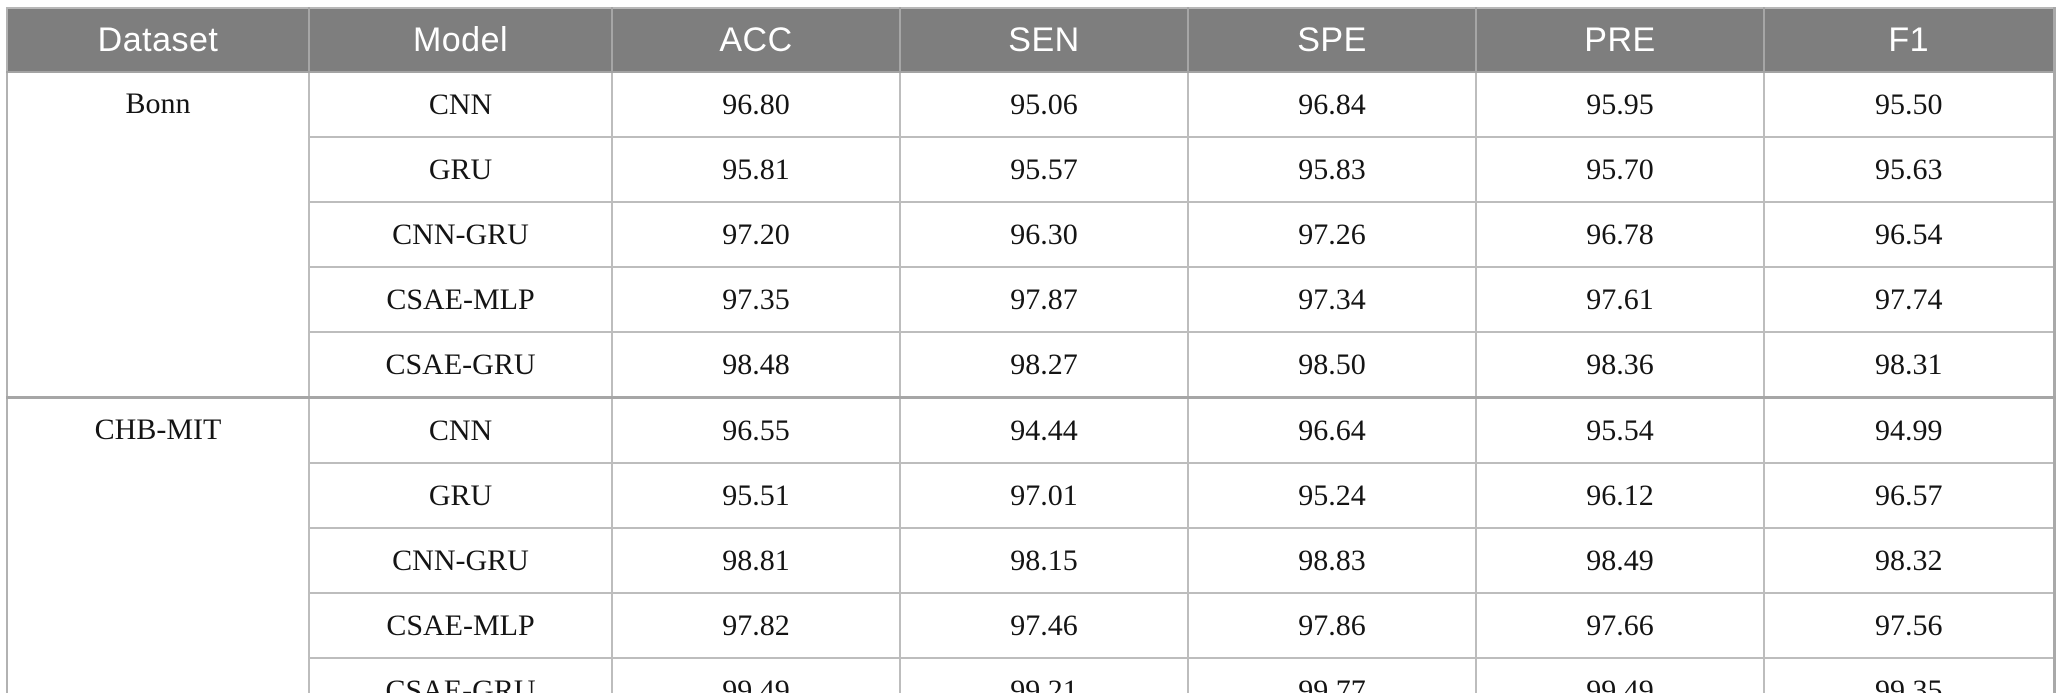 Image resolution: width=2057 pixels, height=693 pixels. I want to click on column-header-model: Model, so click(460, 40).